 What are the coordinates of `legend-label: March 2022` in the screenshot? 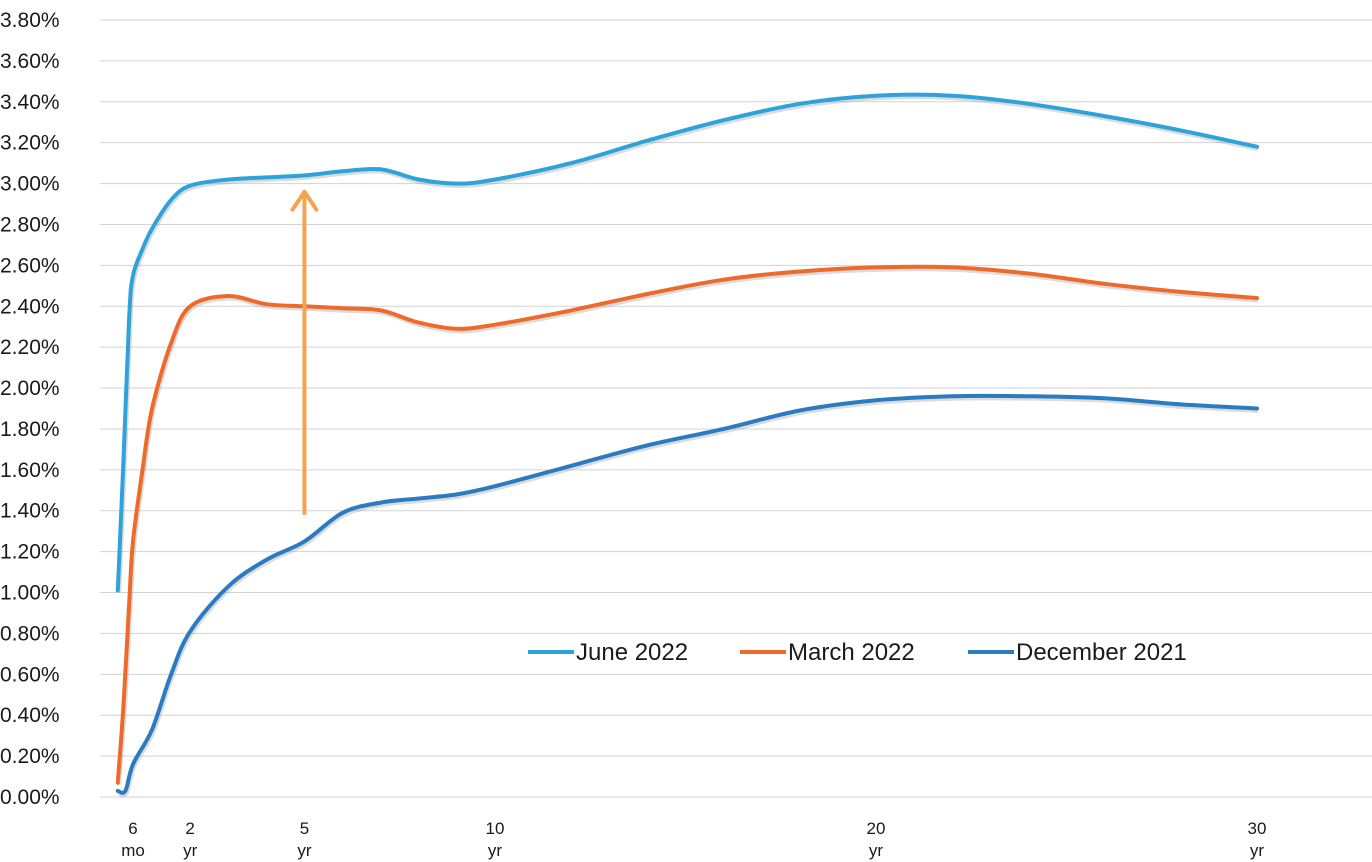 It's located at (851, 652).